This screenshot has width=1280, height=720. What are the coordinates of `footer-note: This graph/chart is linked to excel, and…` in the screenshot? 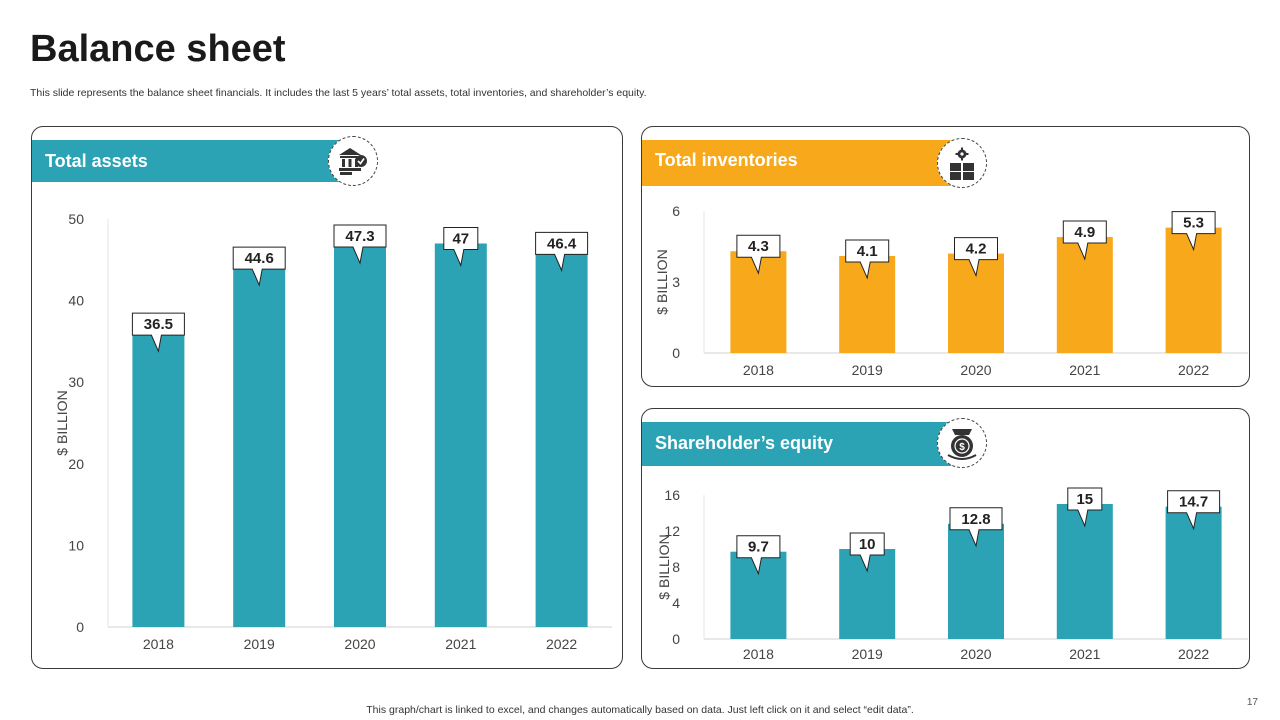 It's located at (640, 710).